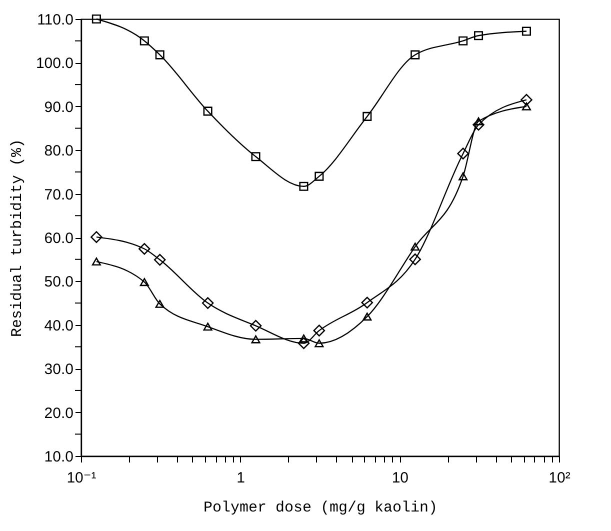  I want to click on y-tick-label: 100.0, so click(55, 63).